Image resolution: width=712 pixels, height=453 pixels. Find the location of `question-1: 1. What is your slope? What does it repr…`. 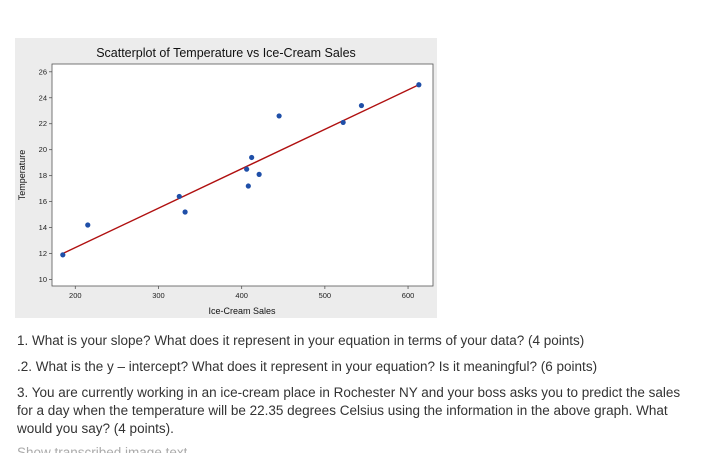

question-1: 1. What is your slope? What does it repr… is located at coordinates (301, 340).